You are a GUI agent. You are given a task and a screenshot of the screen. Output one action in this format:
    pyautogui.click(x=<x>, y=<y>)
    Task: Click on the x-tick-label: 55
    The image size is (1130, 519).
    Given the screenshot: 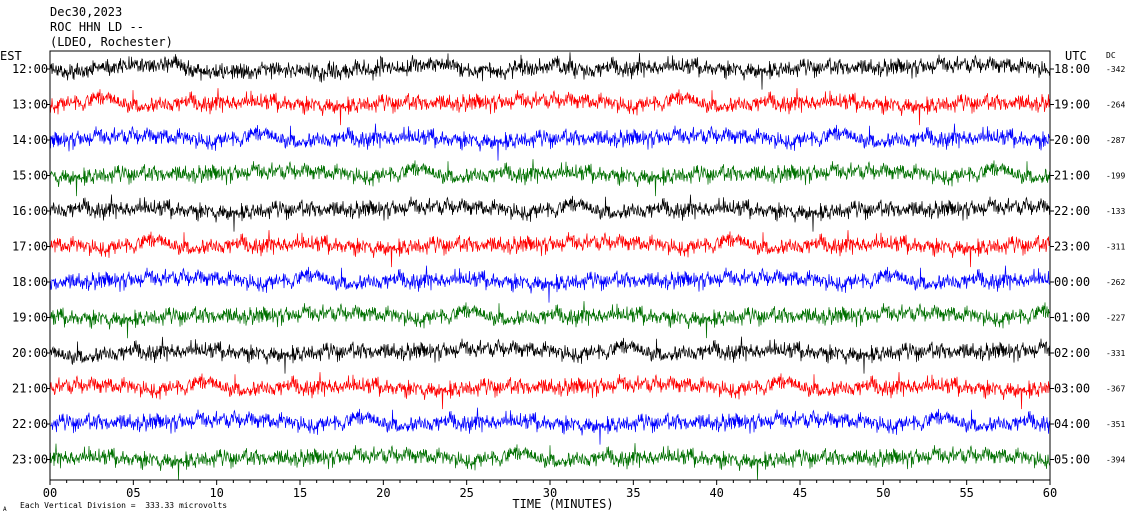 What is the action you would take?
    pyautogui.click(x=966, y=493)
    